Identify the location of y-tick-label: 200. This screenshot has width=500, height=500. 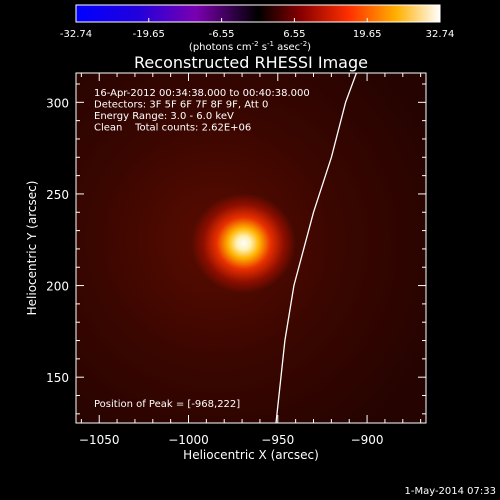
(57, 287).